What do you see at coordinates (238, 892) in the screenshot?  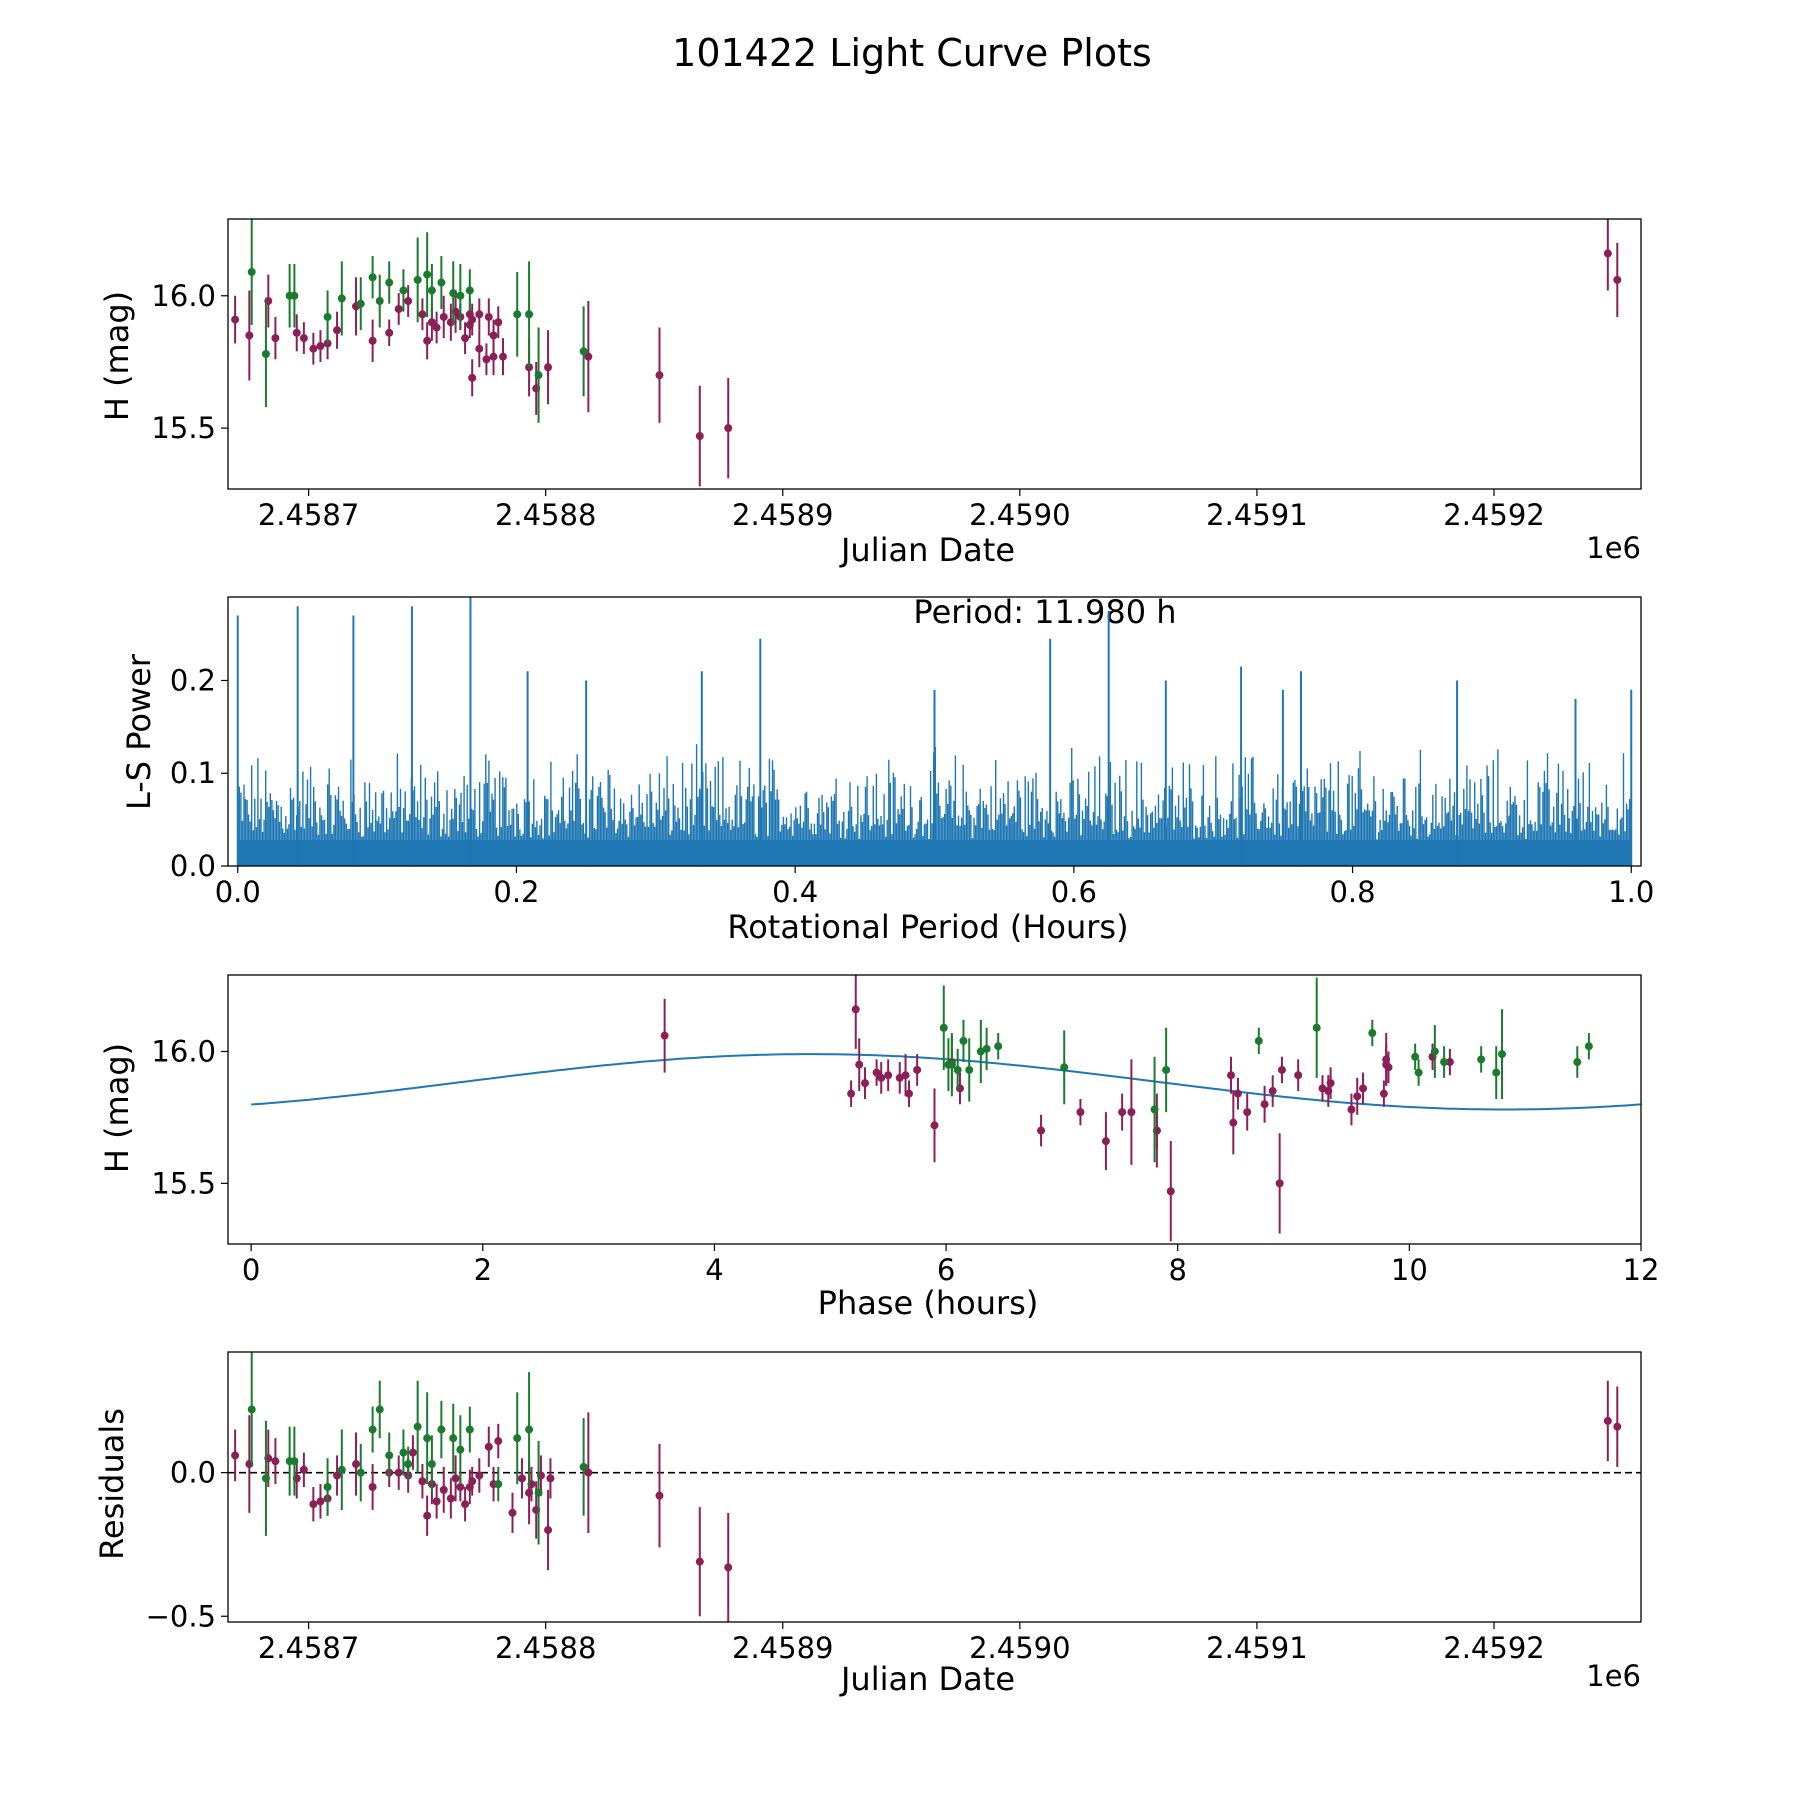 I see `x-tick-label: 0.0` at bounding box center [238, 892].